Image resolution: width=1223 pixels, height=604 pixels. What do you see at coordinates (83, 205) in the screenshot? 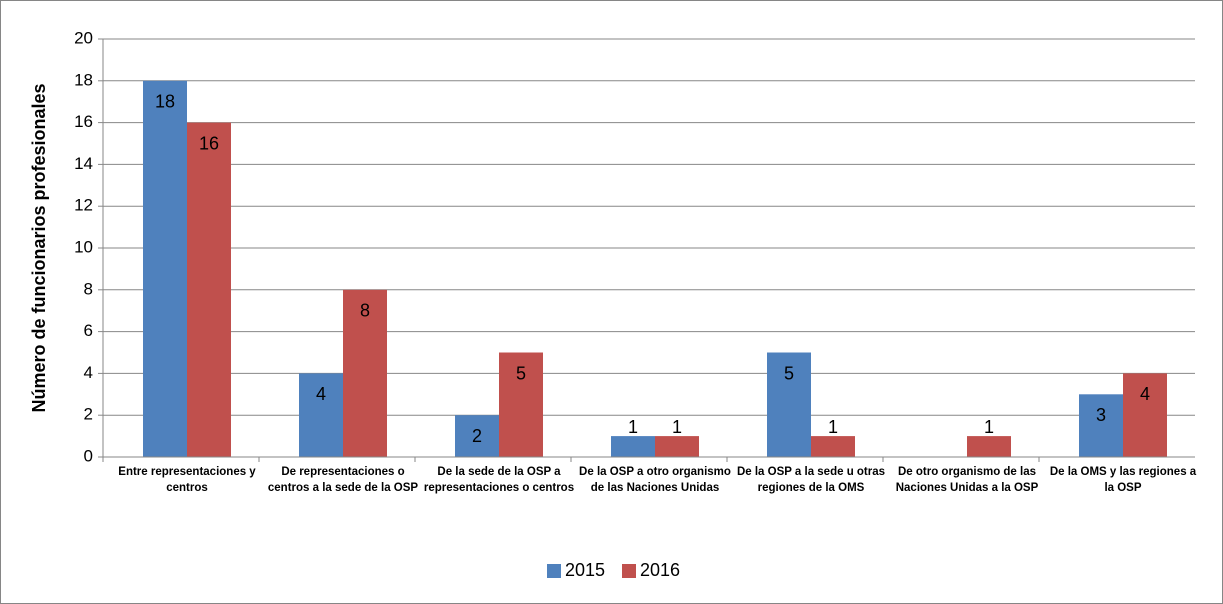
I see `y-tick-label: 12` at bounding box center [83, 205].